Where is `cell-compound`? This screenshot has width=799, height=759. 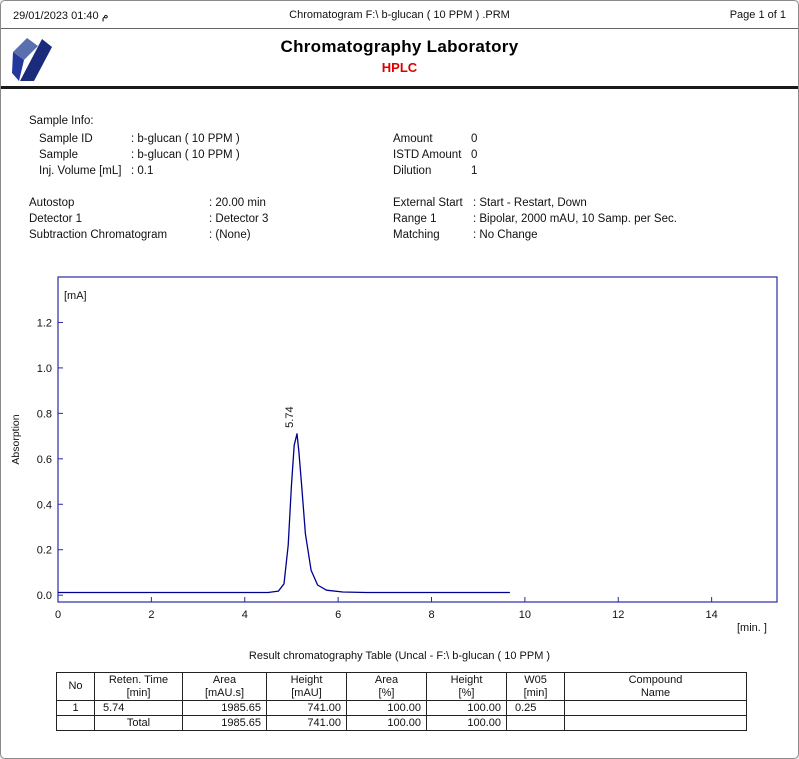
cell-compound is located at coordinates (655, 708).